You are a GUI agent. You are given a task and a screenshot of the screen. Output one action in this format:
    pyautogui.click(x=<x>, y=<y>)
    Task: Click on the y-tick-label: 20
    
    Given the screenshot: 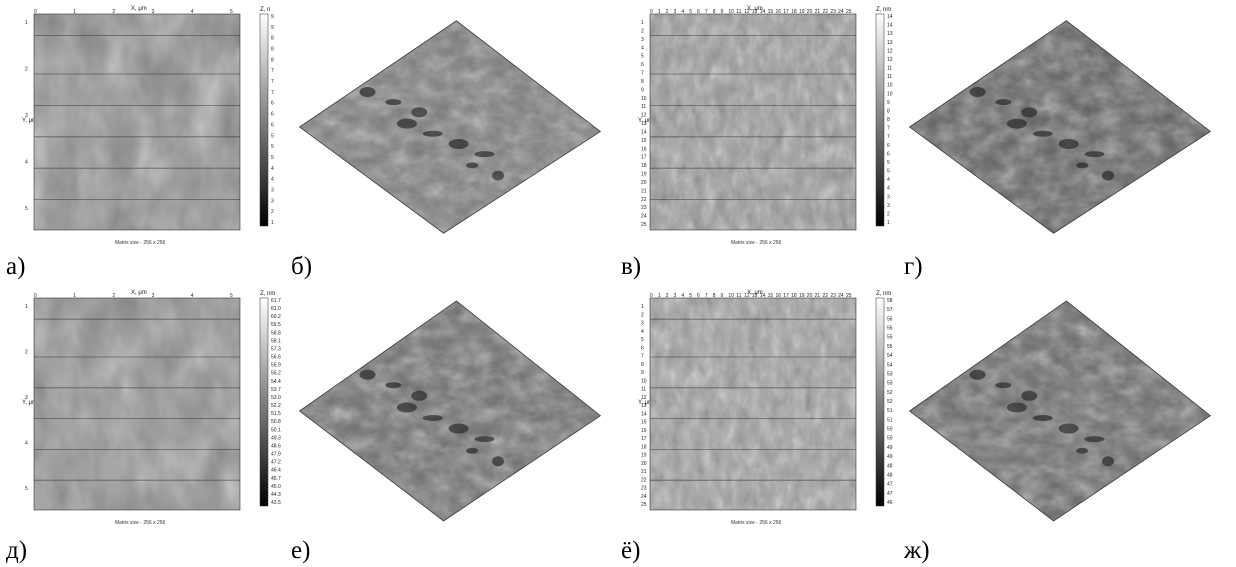 What is the action you would take?
    pyautogui.click(x=644, y=464)
    